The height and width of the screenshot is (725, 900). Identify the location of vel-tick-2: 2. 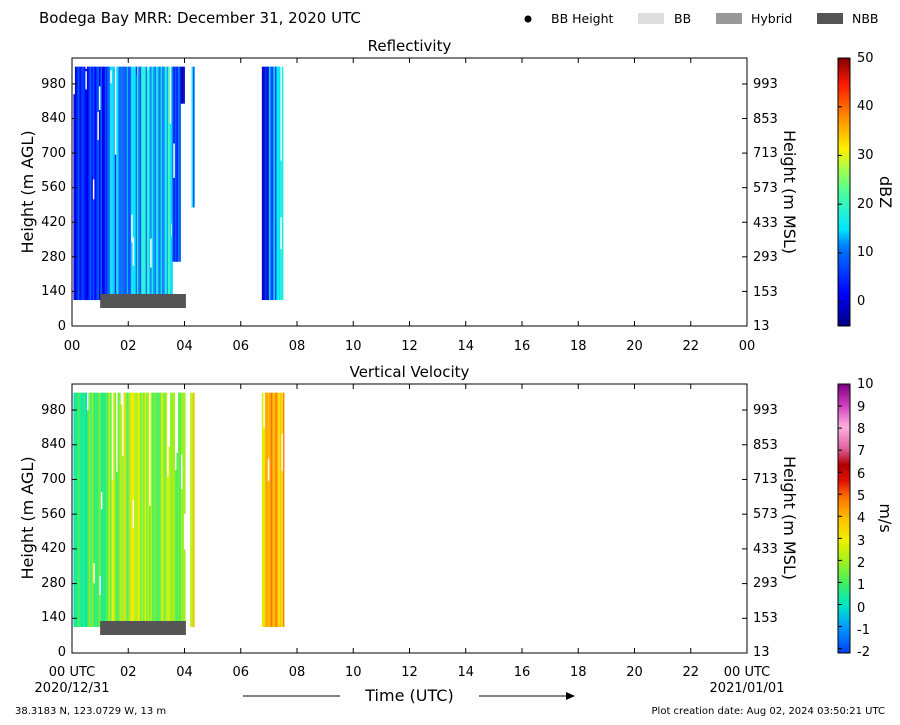
(861, 563).